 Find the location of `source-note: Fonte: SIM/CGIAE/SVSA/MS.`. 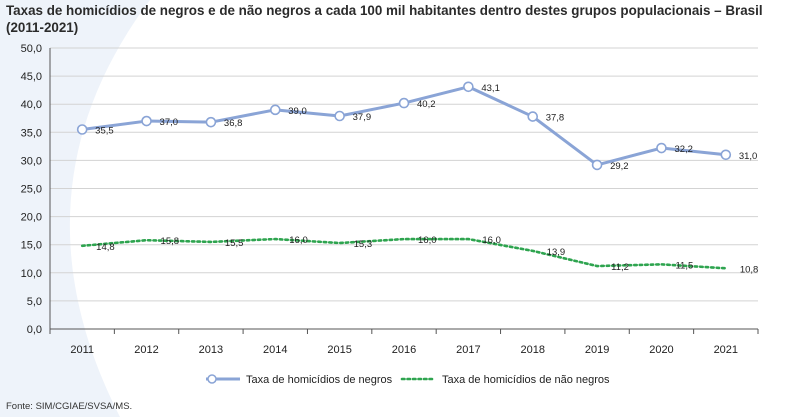

source-note: Fonte: SIM/CGIAE/SVSA/MS. is located at coordinates (69, 406).